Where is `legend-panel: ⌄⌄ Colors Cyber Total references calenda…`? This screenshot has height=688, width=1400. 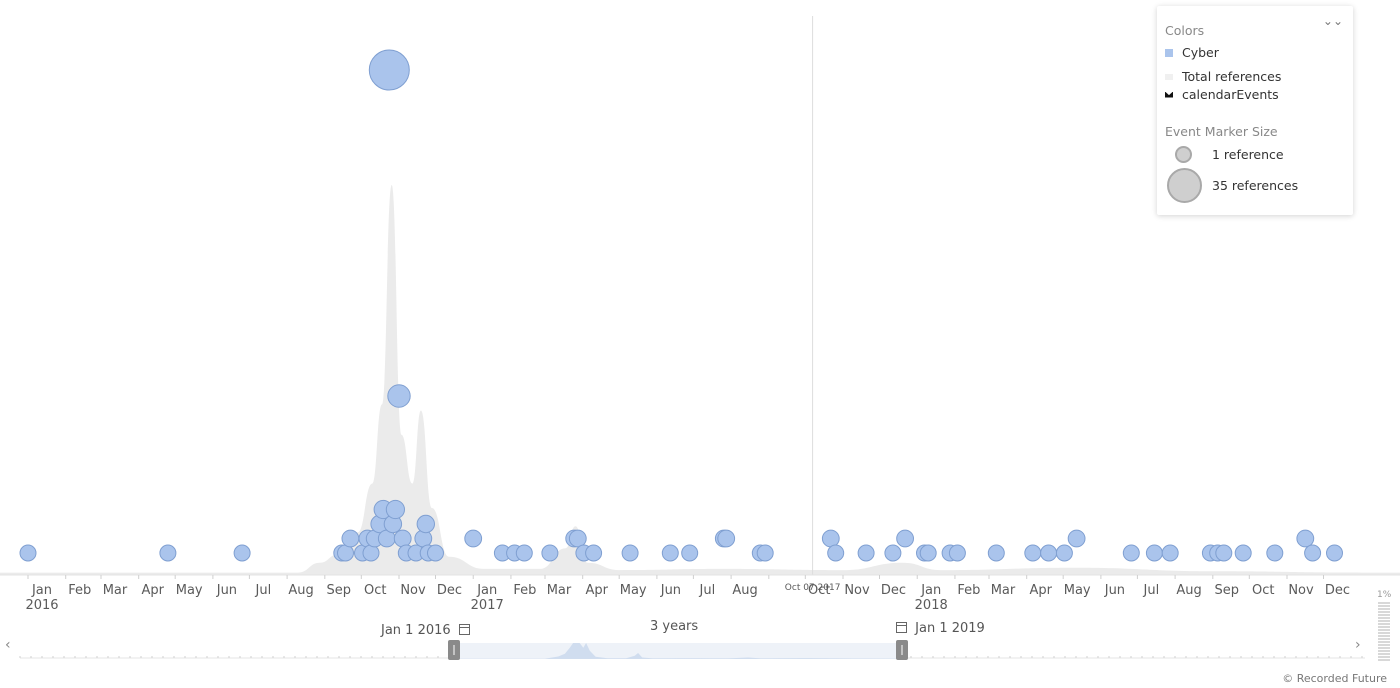 legend-panel: ⌄⌄ Colors Cyber Total references calenda… is located at coordinates (1255, 110).